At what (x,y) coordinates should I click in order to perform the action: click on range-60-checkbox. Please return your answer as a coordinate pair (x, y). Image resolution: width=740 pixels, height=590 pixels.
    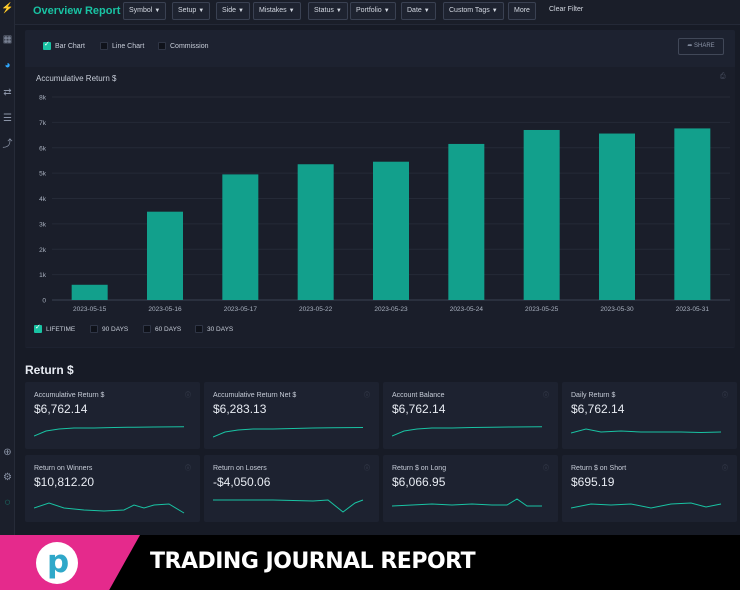
    Looking at the image, I should click on (147, 329).